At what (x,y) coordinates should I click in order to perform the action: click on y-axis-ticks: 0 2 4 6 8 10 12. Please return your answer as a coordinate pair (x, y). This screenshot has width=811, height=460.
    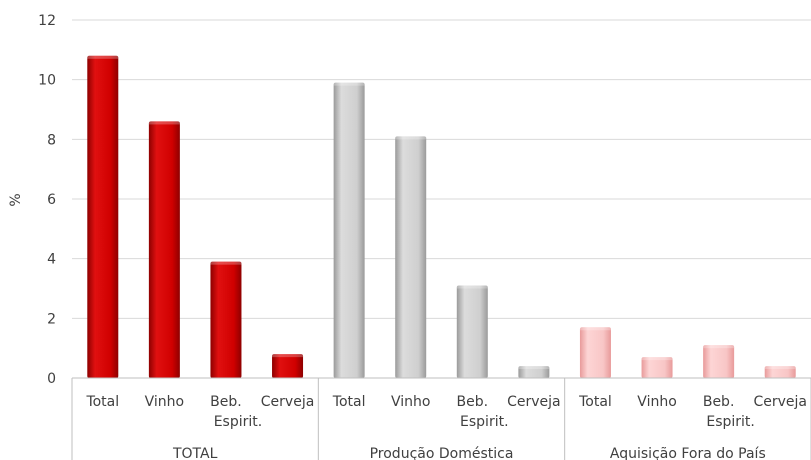
    Looking at the image, I should click on (47, 200).